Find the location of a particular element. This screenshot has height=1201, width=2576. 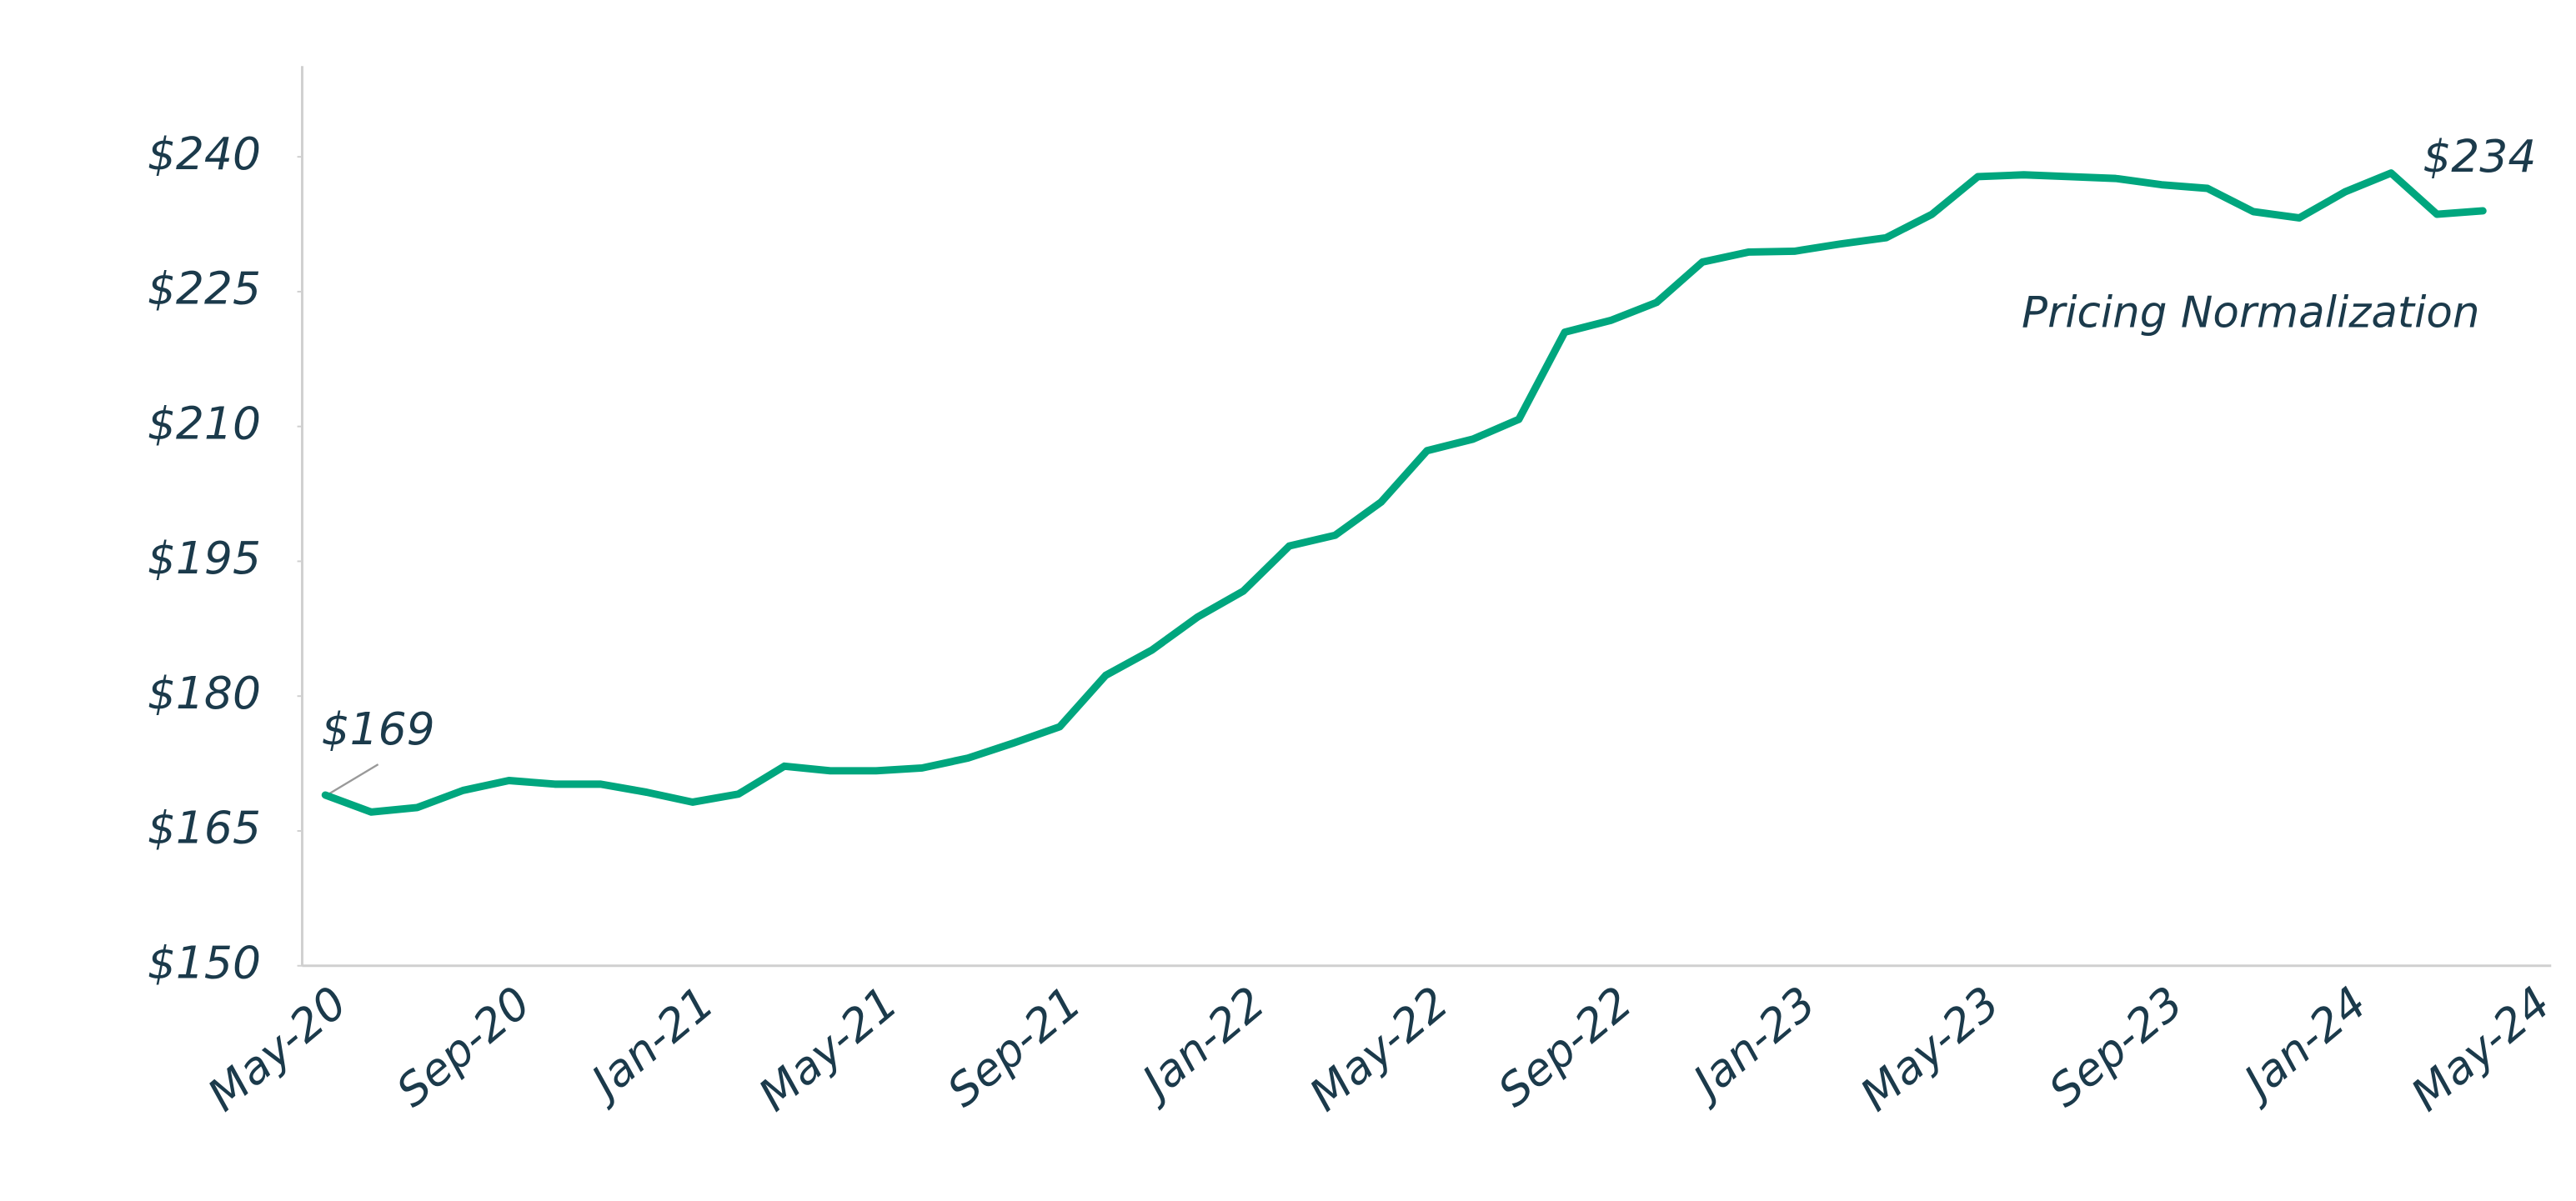

x-tick-label: May-20 is located at coordinates (277, 1048).